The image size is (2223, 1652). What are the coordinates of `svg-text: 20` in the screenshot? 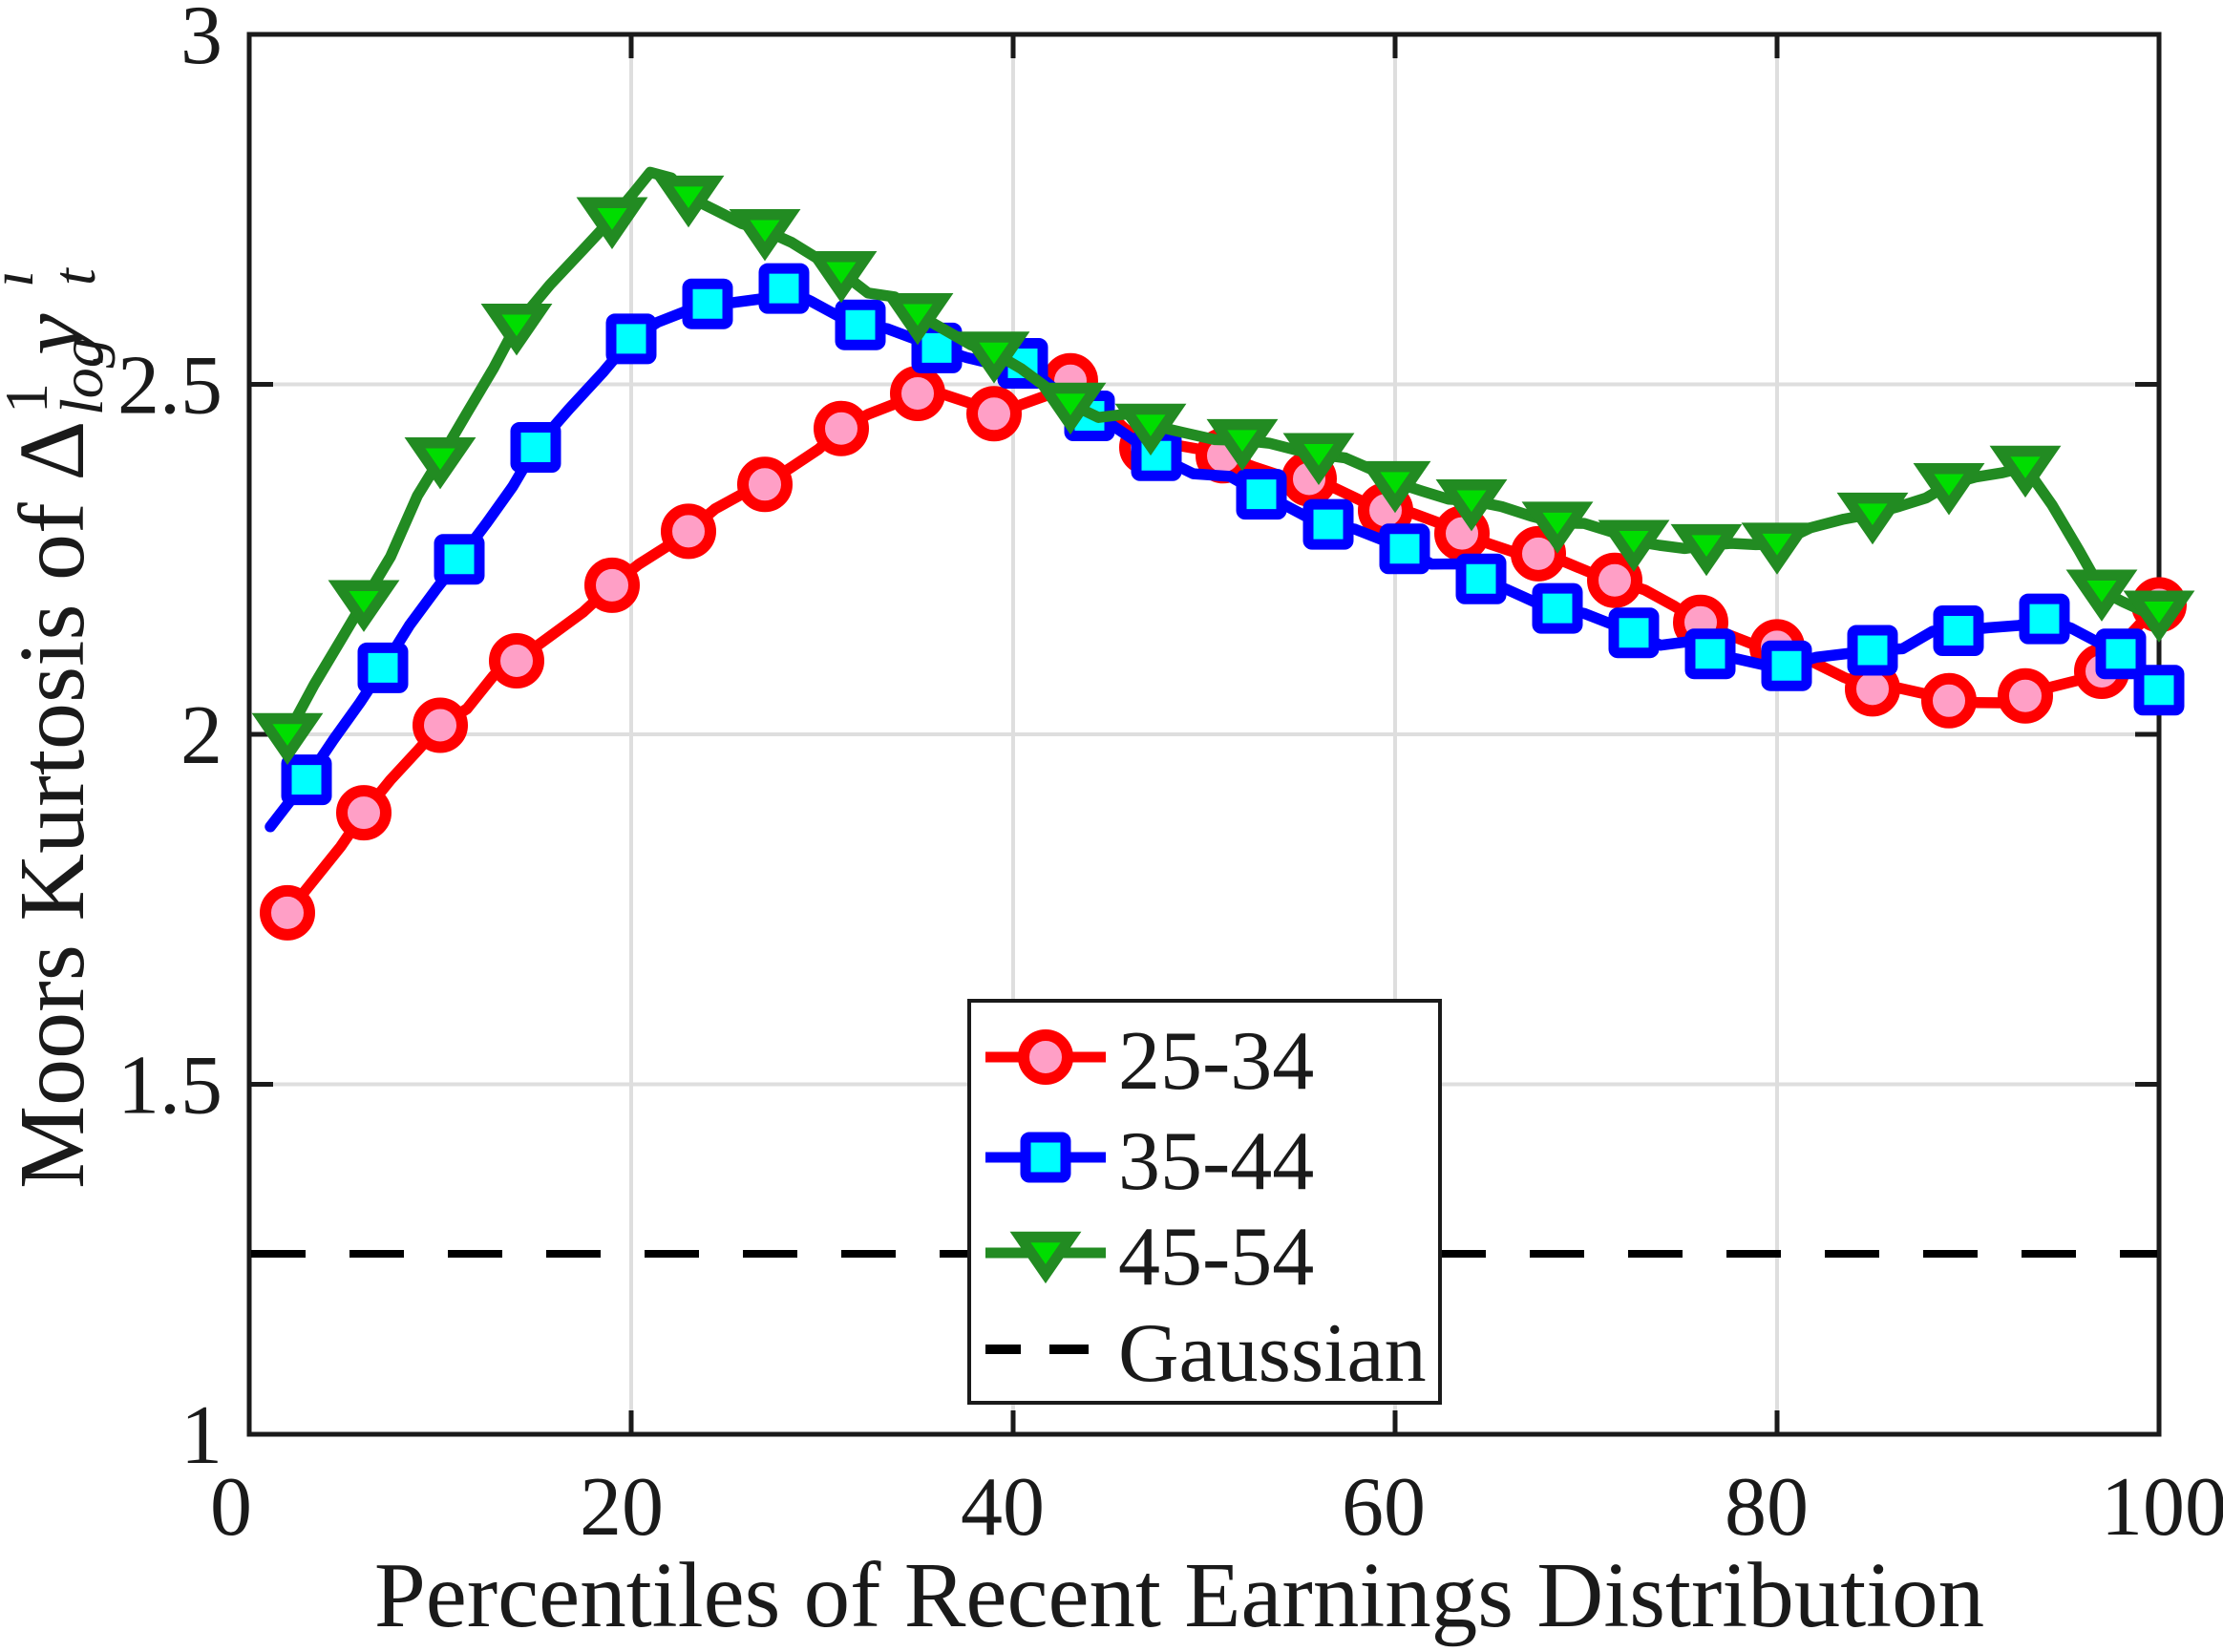 It's located at (622, 1507).